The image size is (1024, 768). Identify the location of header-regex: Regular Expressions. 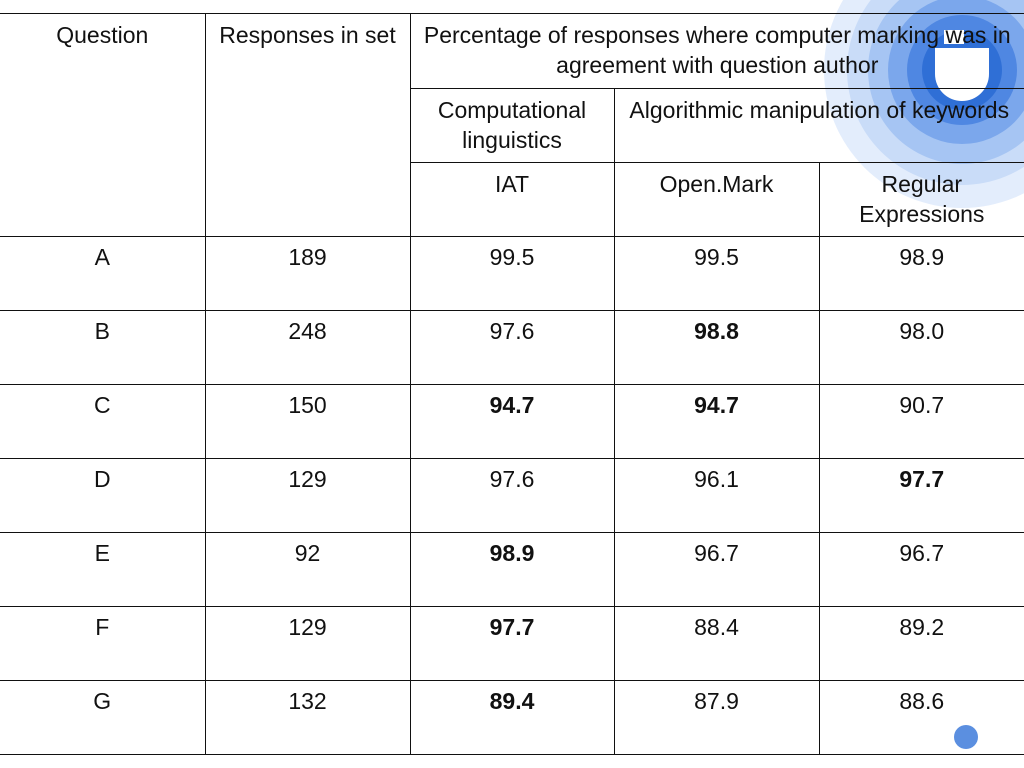
(921, 199).